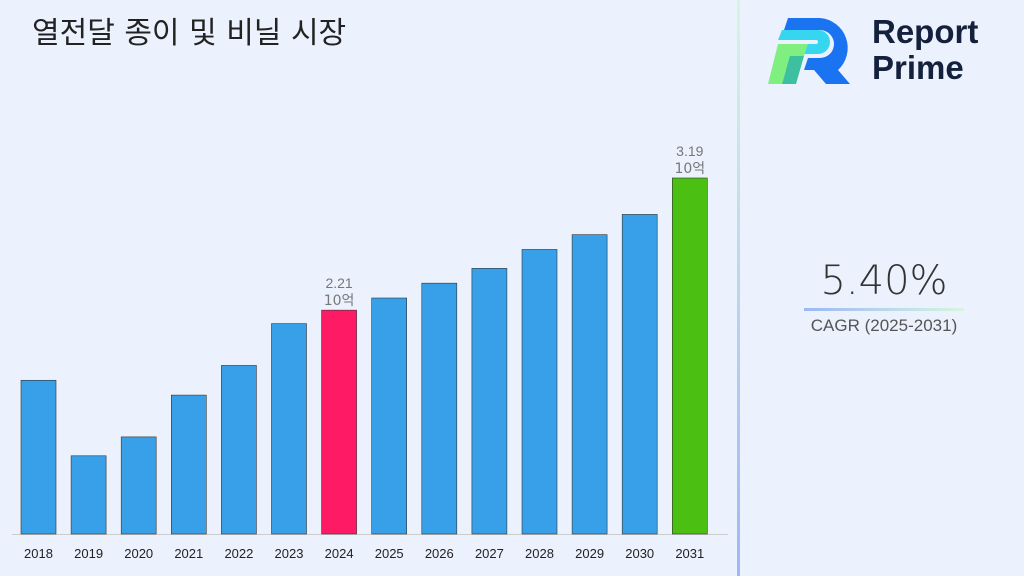 The width and height of the screenshot is (1024, 576). I want to click on brand-line1: Report, so click(925, 31).